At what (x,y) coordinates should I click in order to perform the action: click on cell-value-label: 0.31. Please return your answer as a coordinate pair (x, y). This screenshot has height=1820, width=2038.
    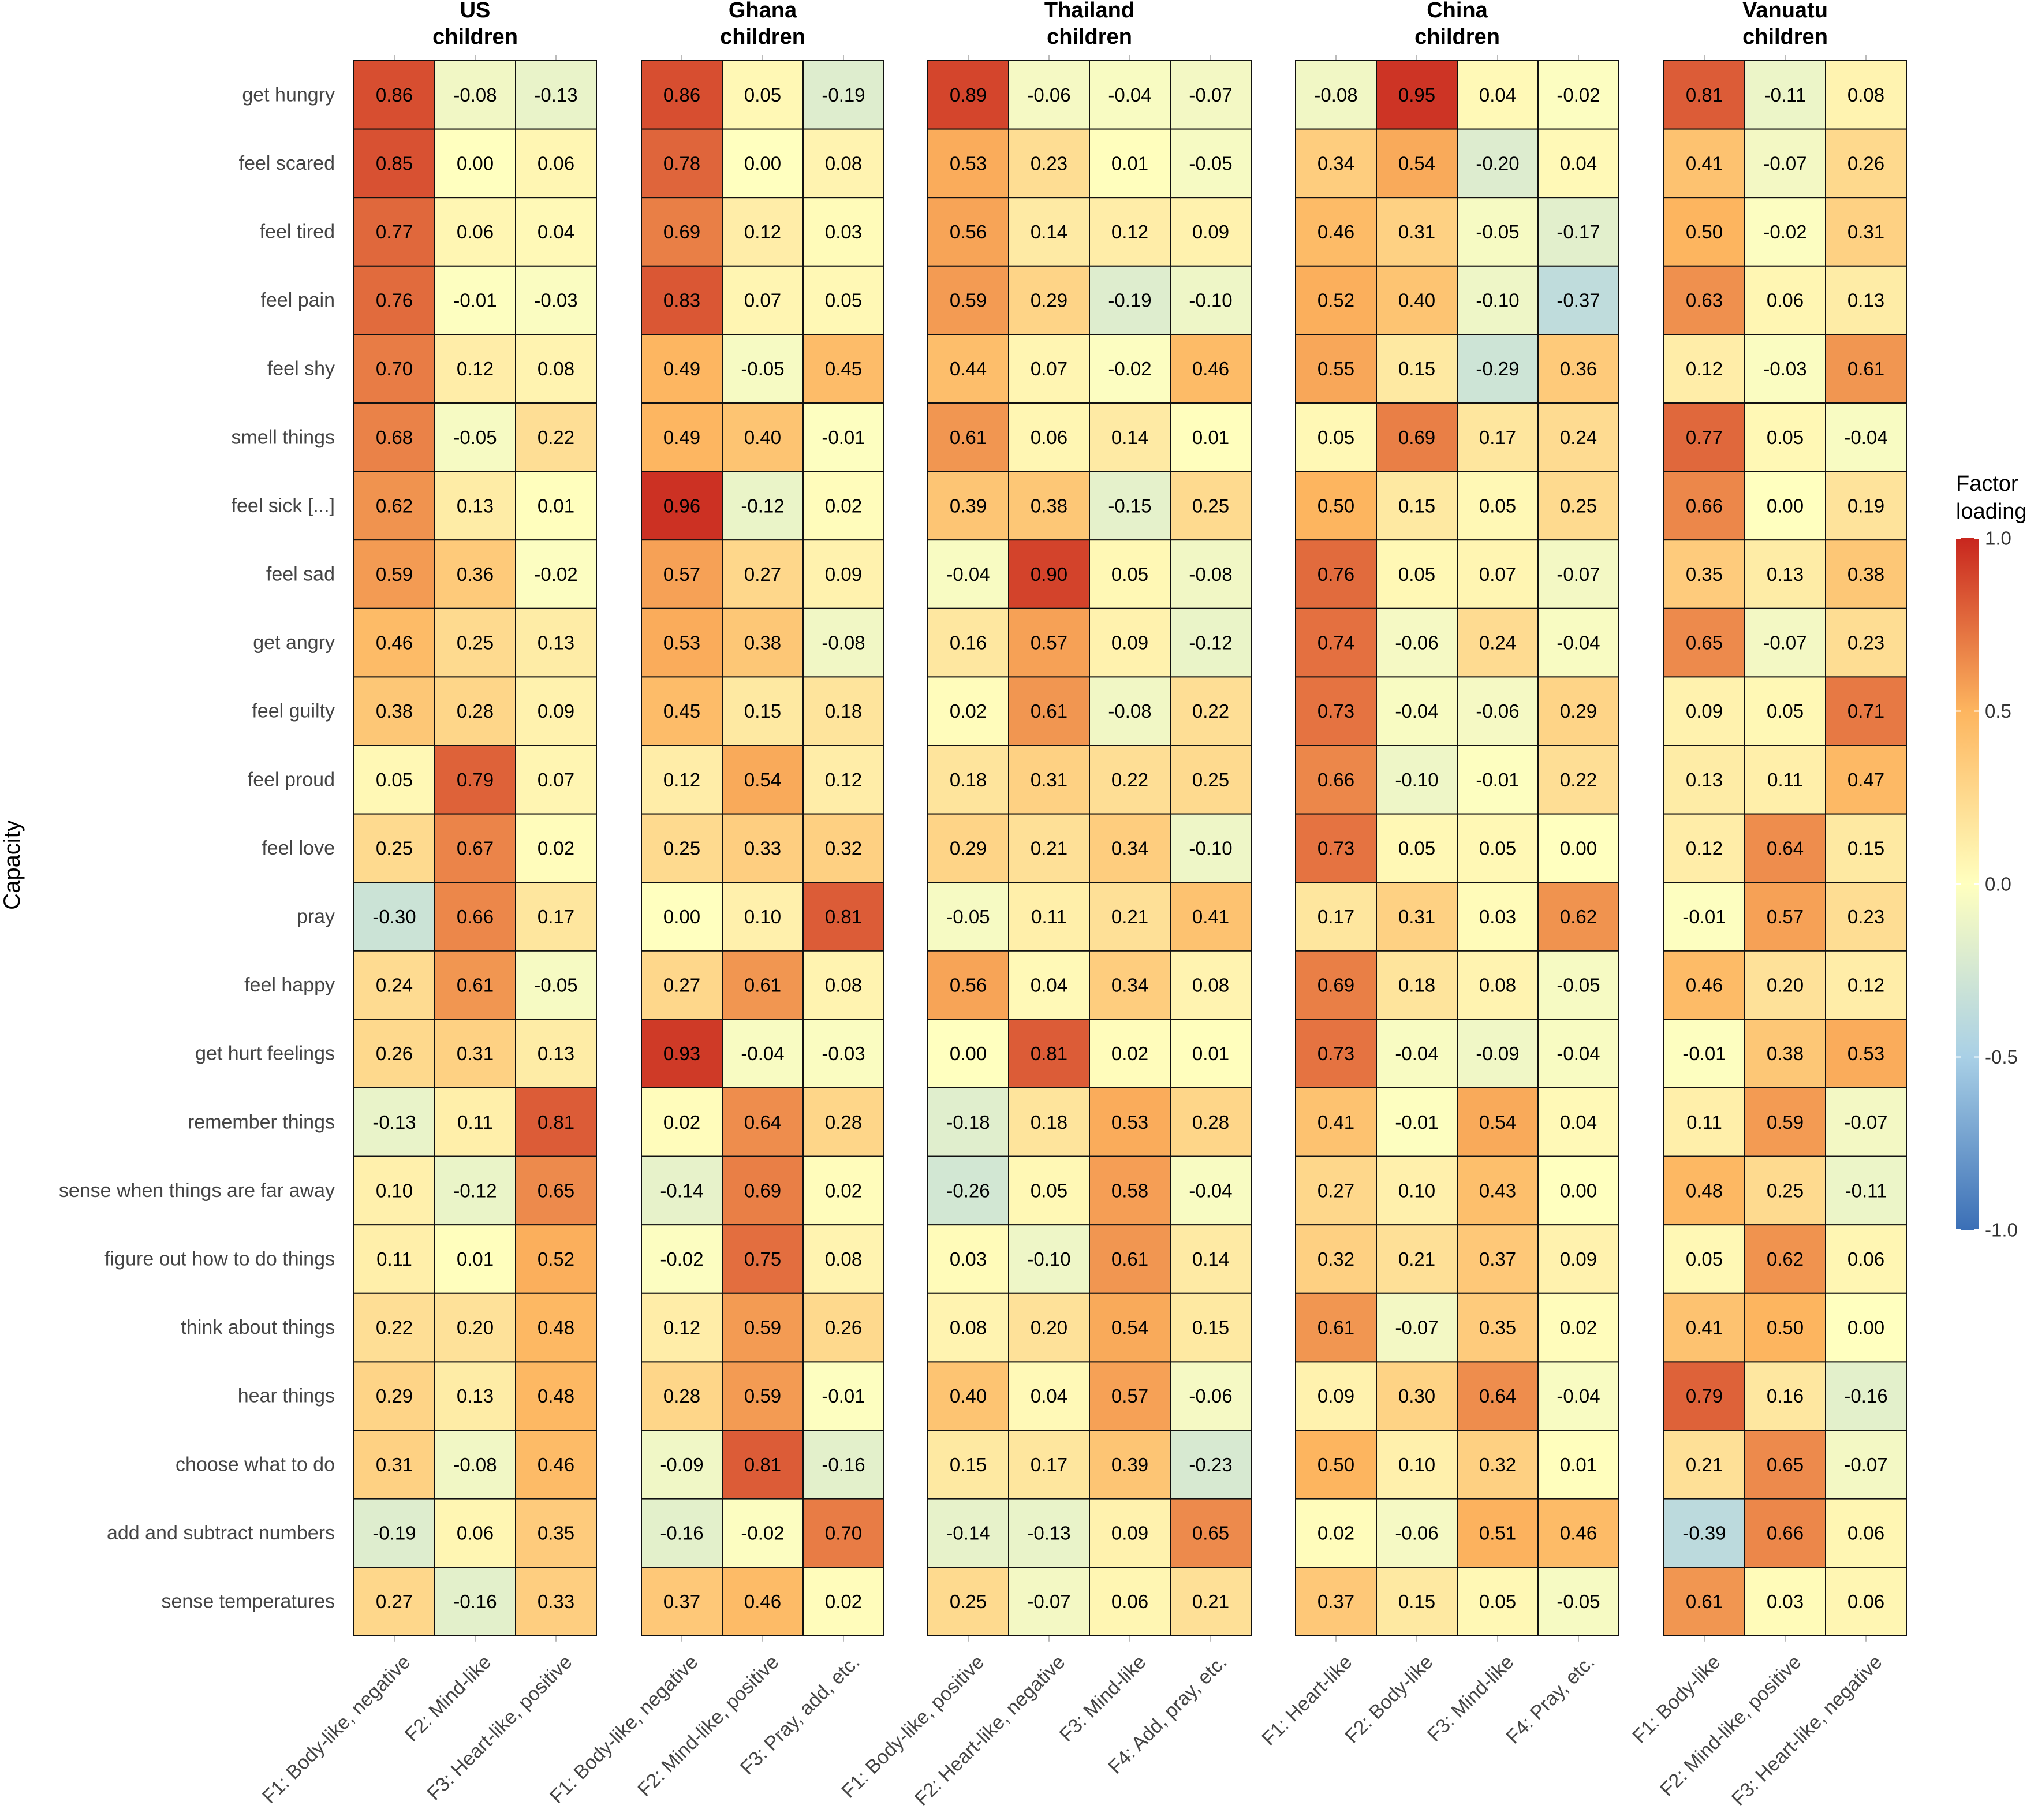
    Looking at the image, I should click on (1416, 232).